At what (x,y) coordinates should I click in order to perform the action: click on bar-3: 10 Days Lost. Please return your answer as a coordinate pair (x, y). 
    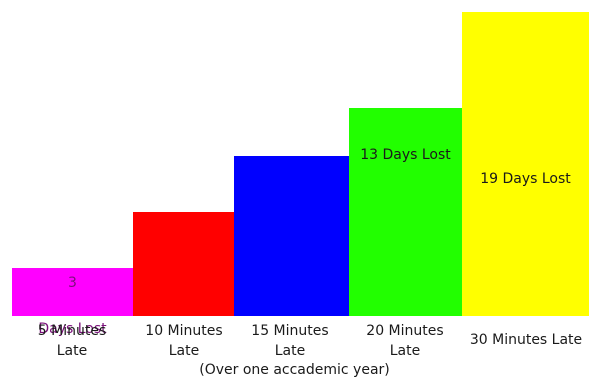
    Looking at the image, I should click on (291, 236).